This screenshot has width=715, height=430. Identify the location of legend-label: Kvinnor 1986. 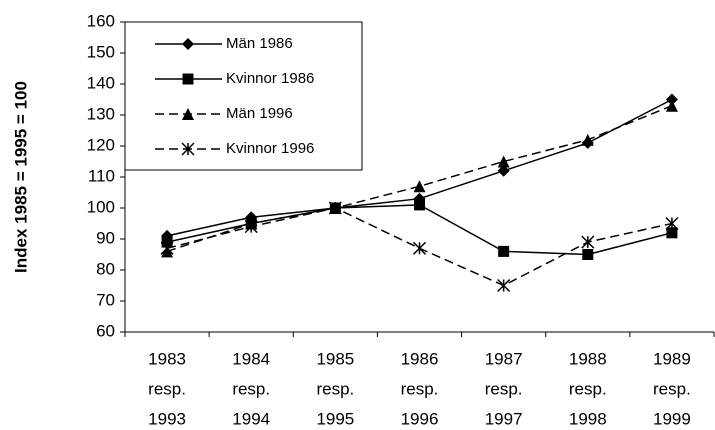
(270, 78).